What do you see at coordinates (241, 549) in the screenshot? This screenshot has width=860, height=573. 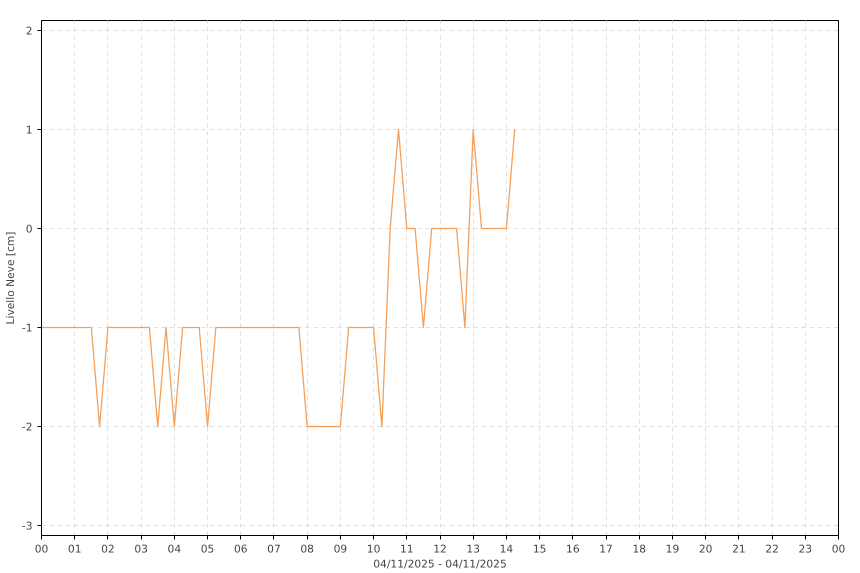 I see `x-tick-label: 06` at bounding box center [241, 549].